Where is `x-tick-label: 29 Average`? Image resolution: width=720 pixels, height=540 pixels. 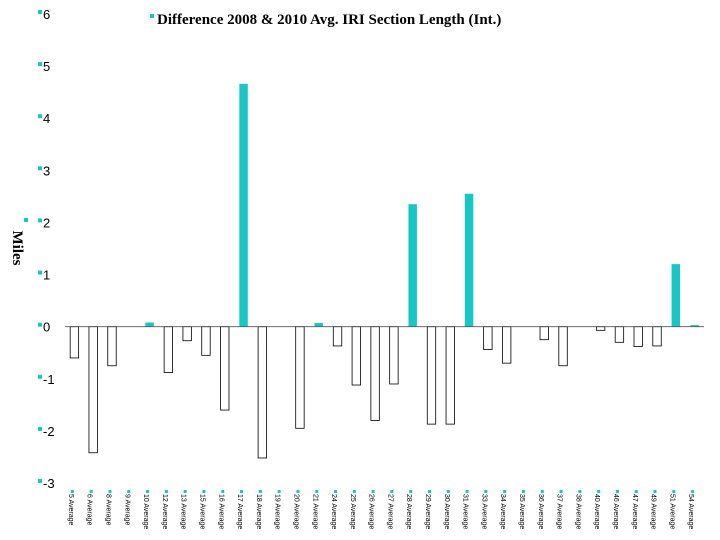 x-tick-label: 29 Average is located at coordinates (427, 511).